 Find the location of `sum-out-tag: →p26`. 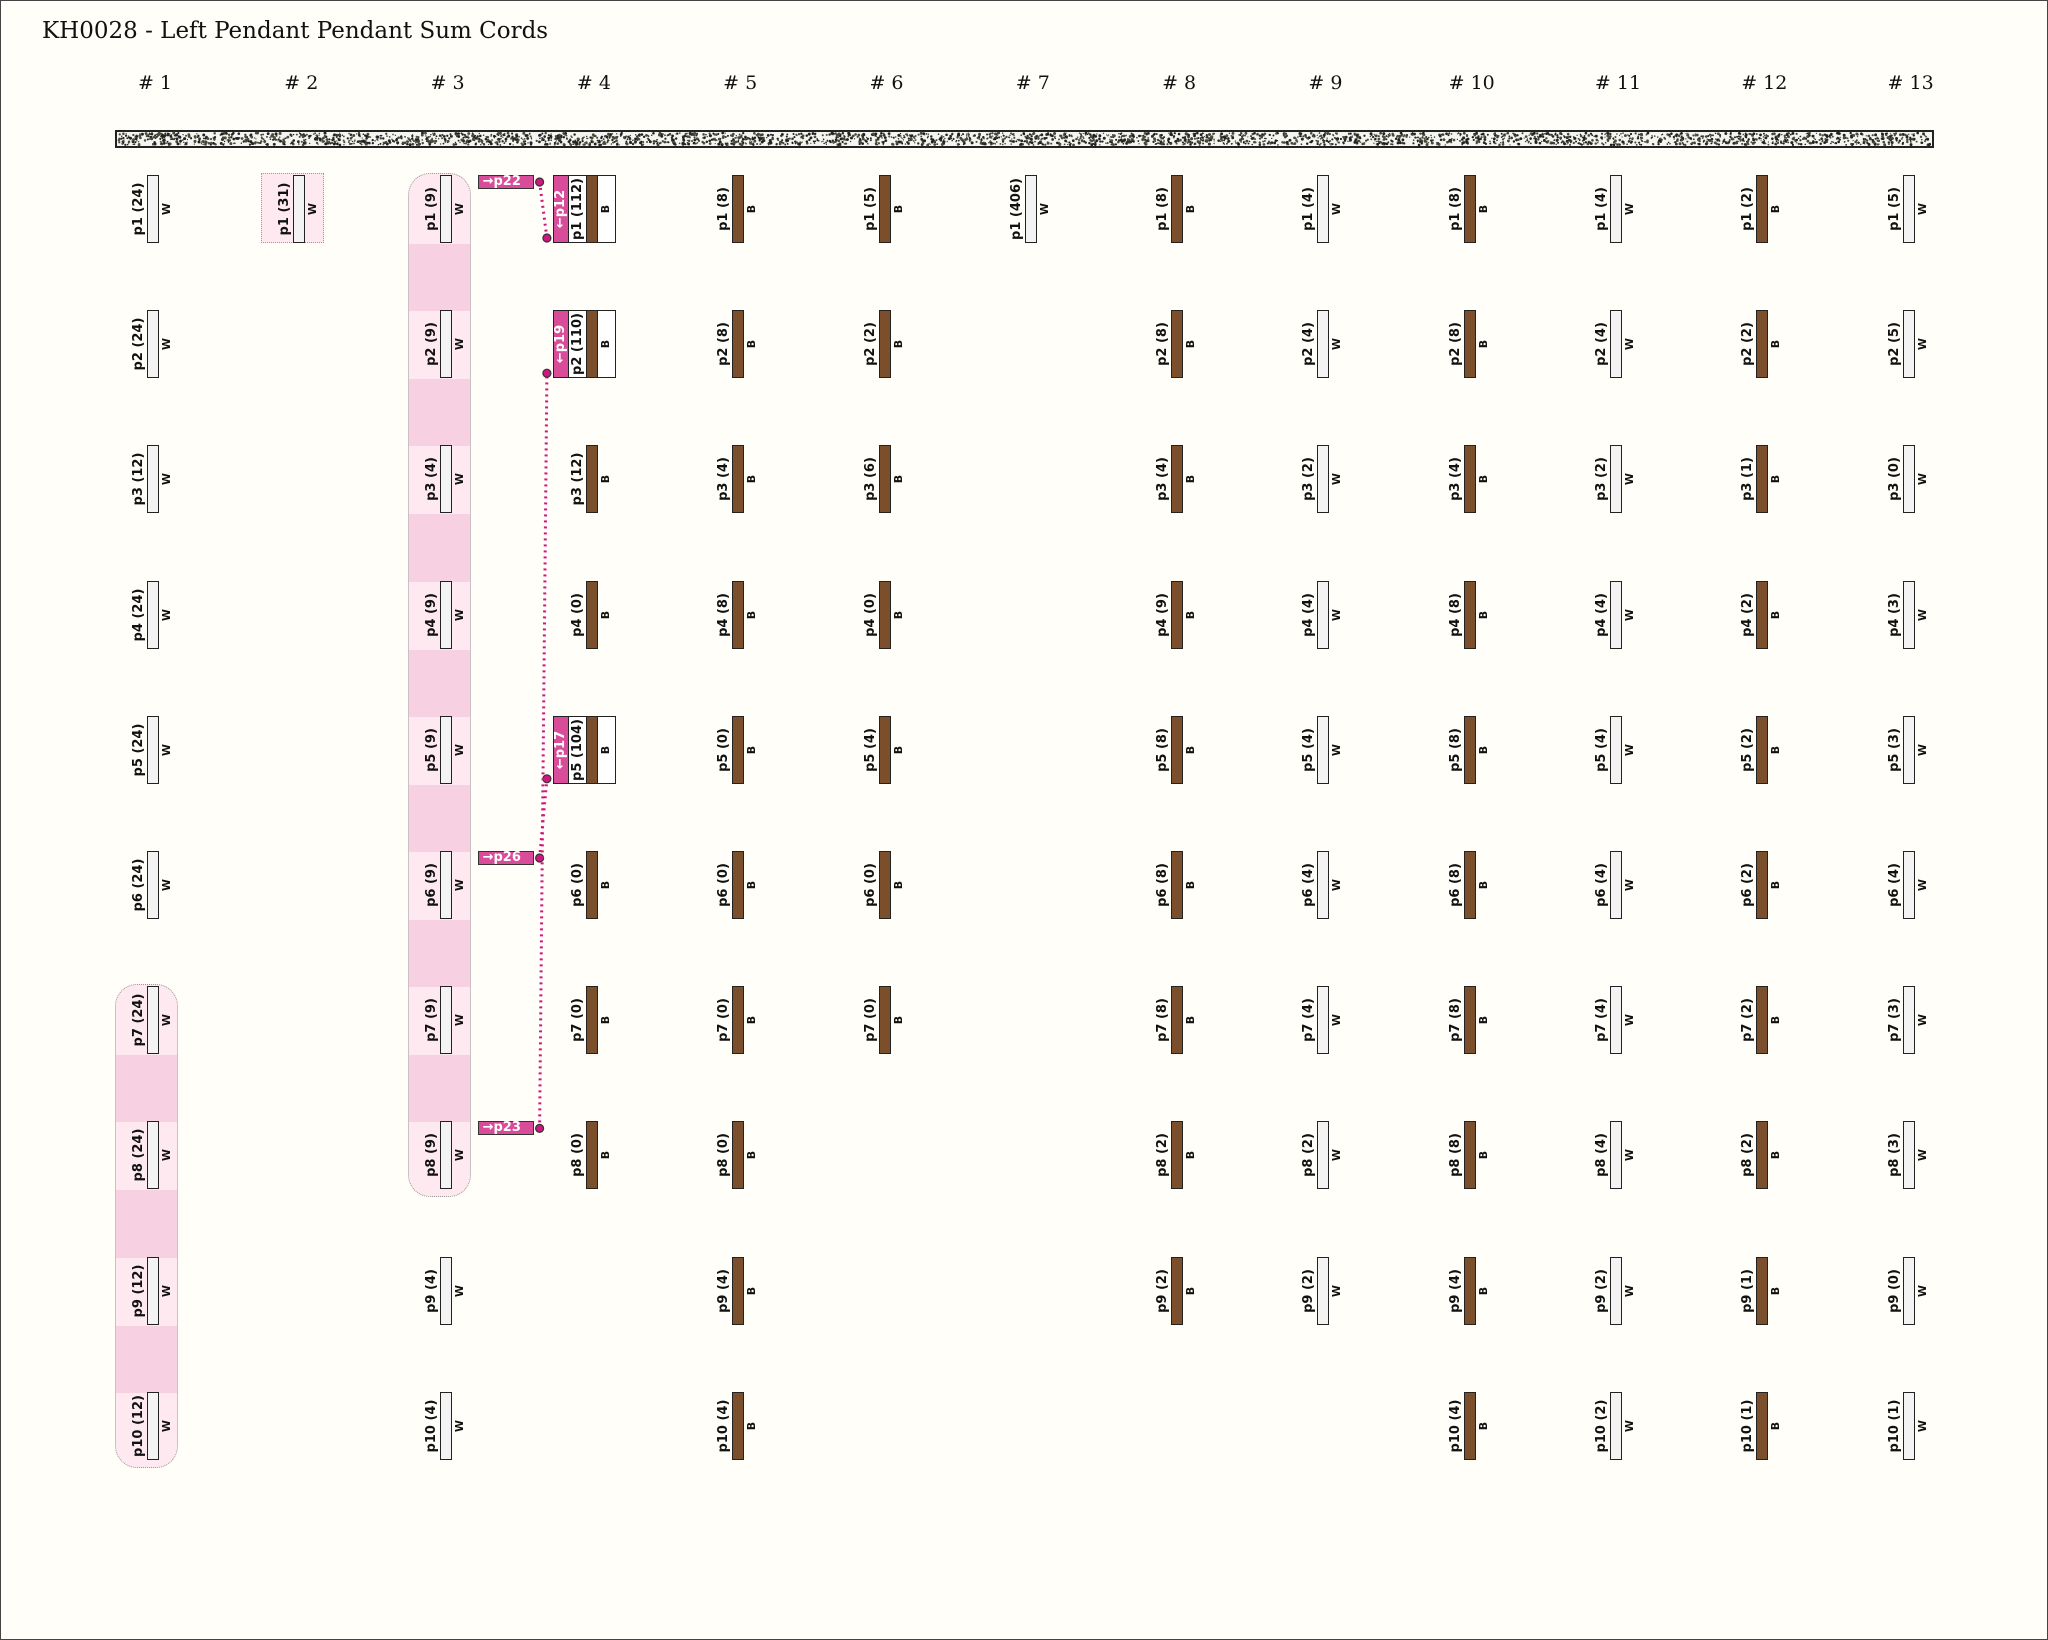

sum-out-tag: →p26 is located at coordinates (505, 858).